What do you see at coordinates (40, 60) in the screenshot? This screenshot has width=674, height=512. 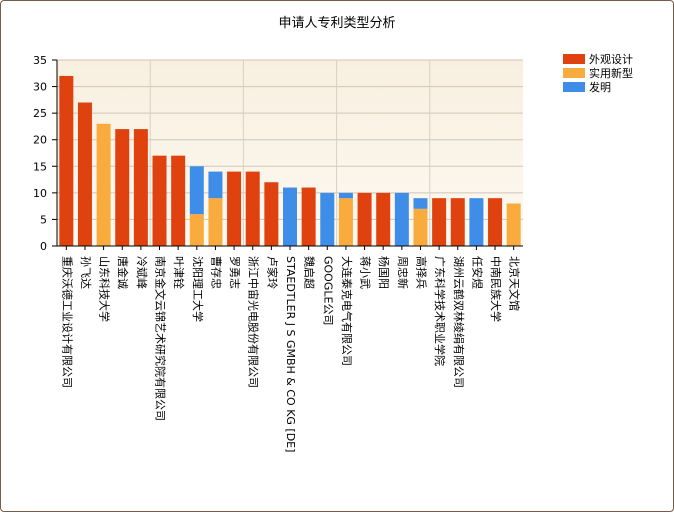 I see `y-tick-label: 35` at bounding box center [40, 60].